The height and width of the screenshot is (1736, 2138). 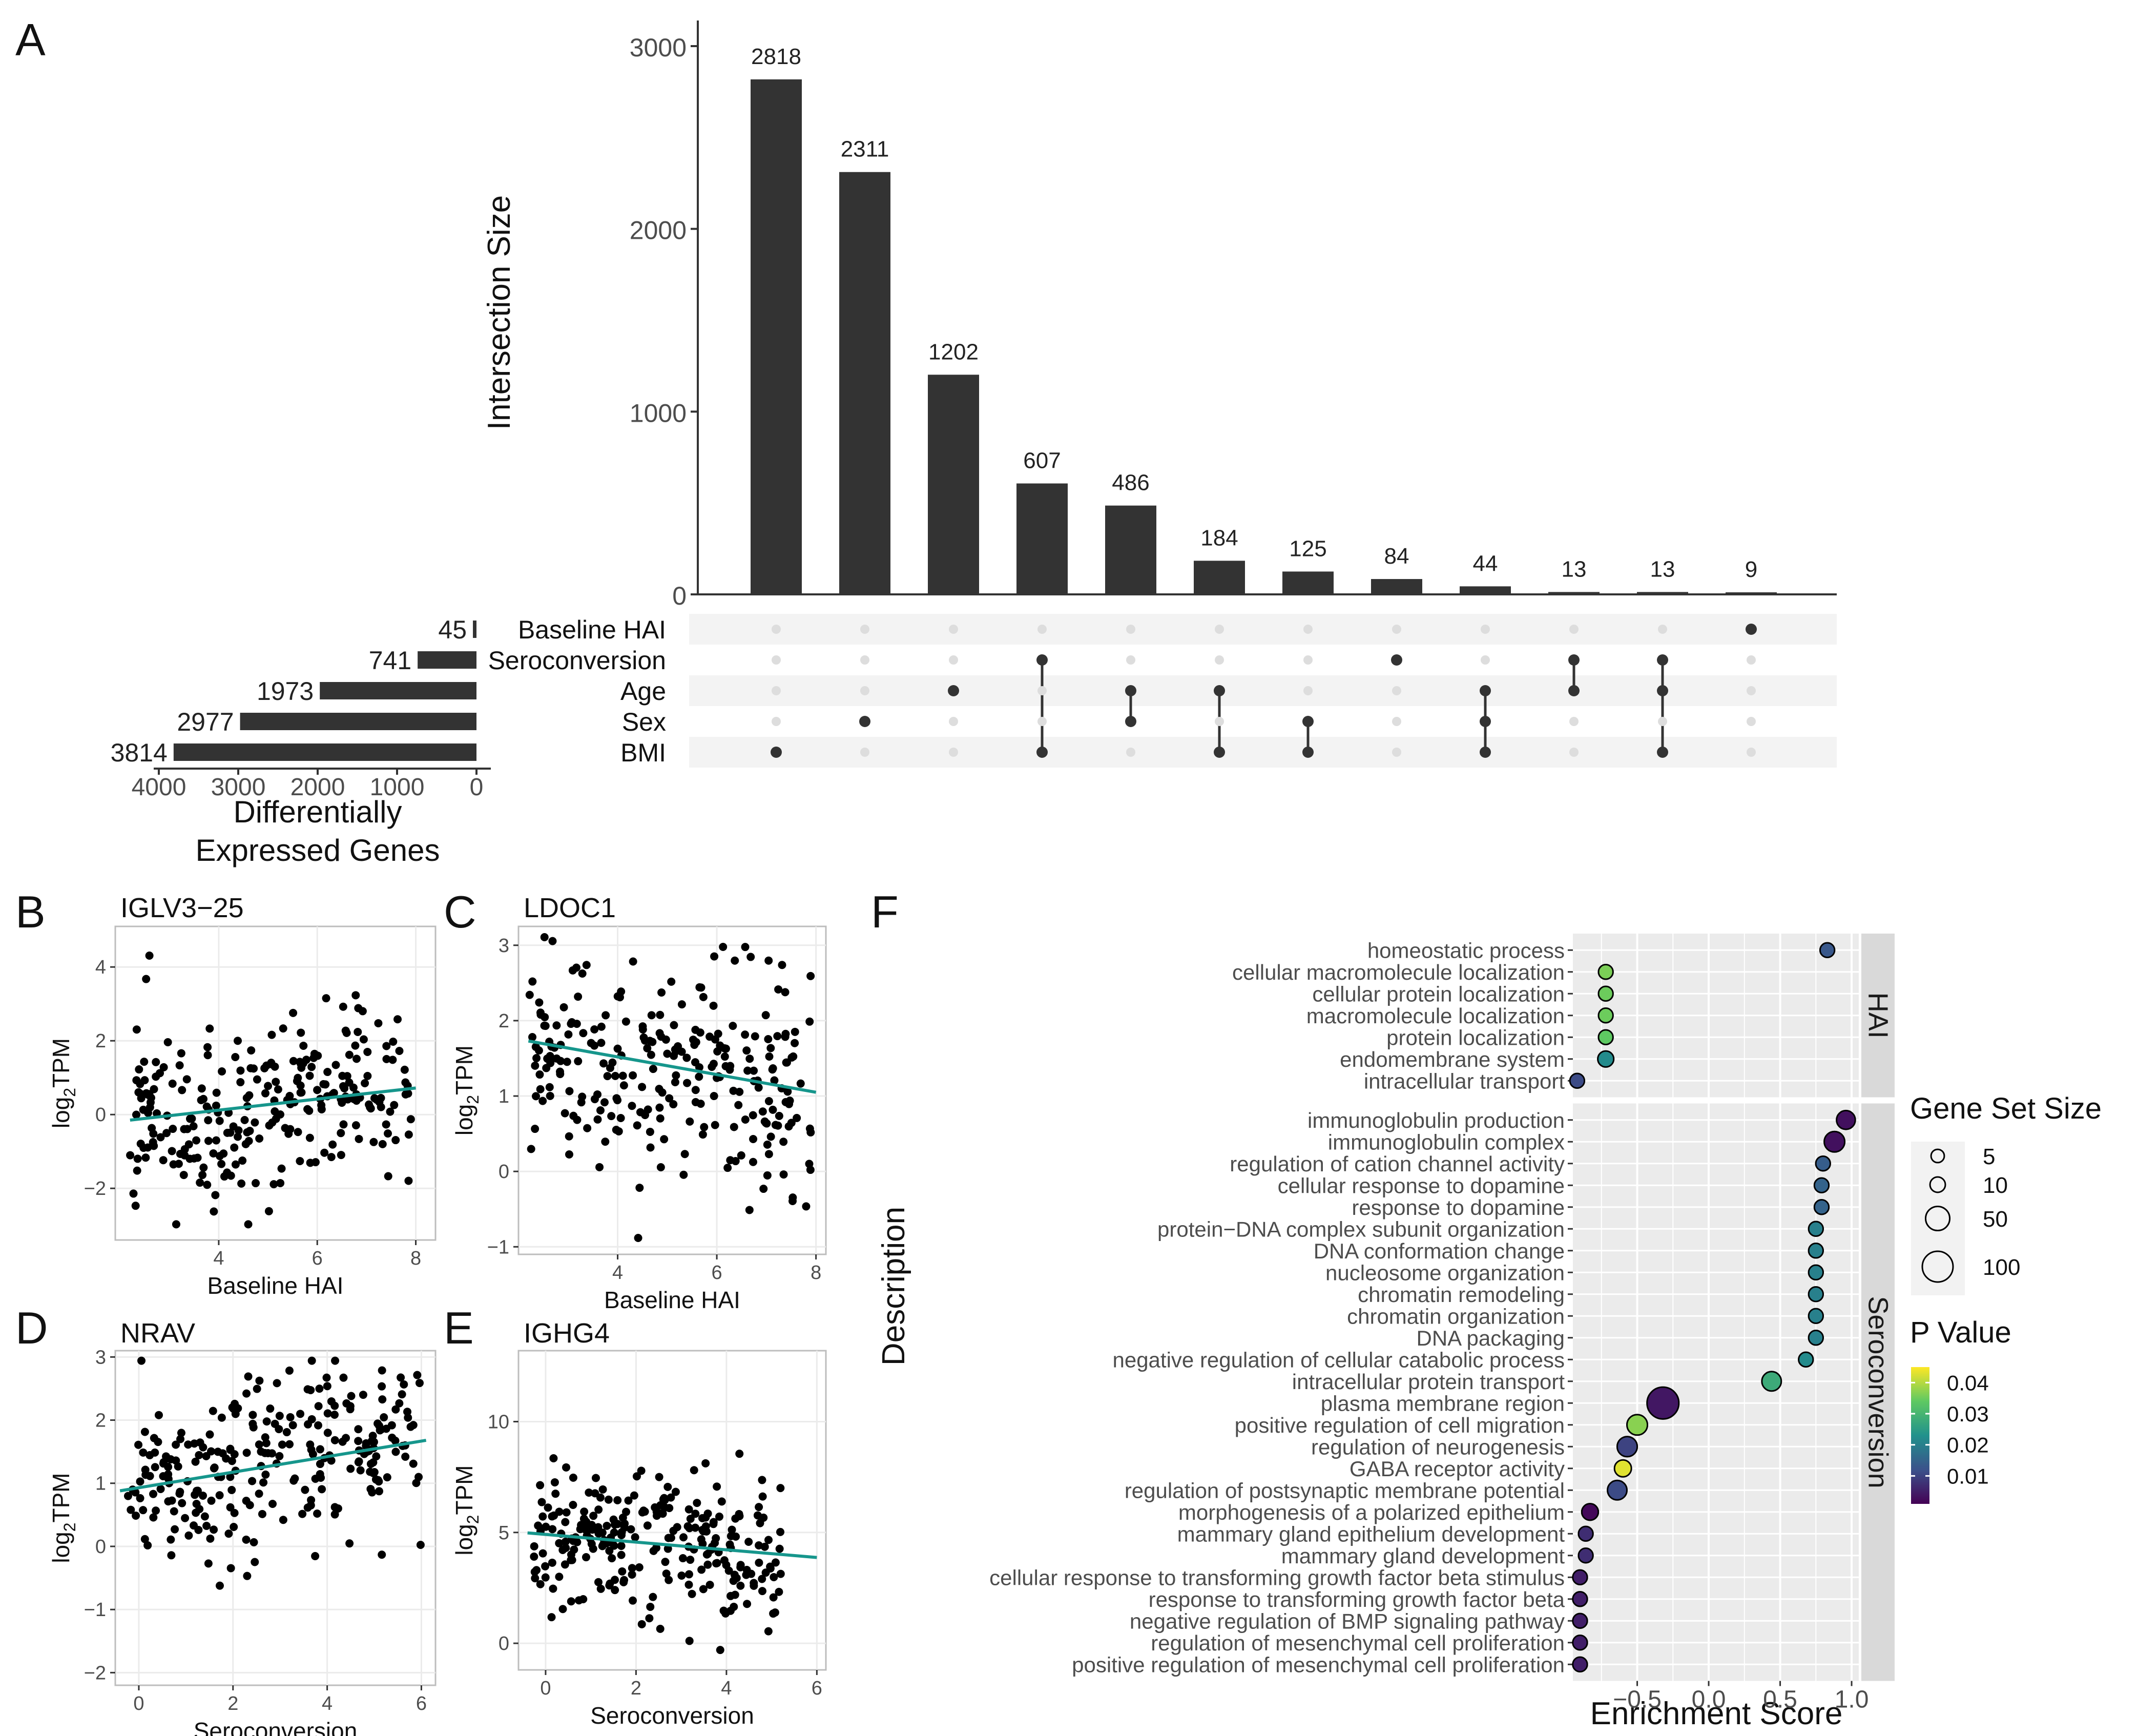 What do you see at coordinates (69, 1527) in the screenshot?
I see `y-axis-title-subscript: 2` at bounding box center [69, 1527].